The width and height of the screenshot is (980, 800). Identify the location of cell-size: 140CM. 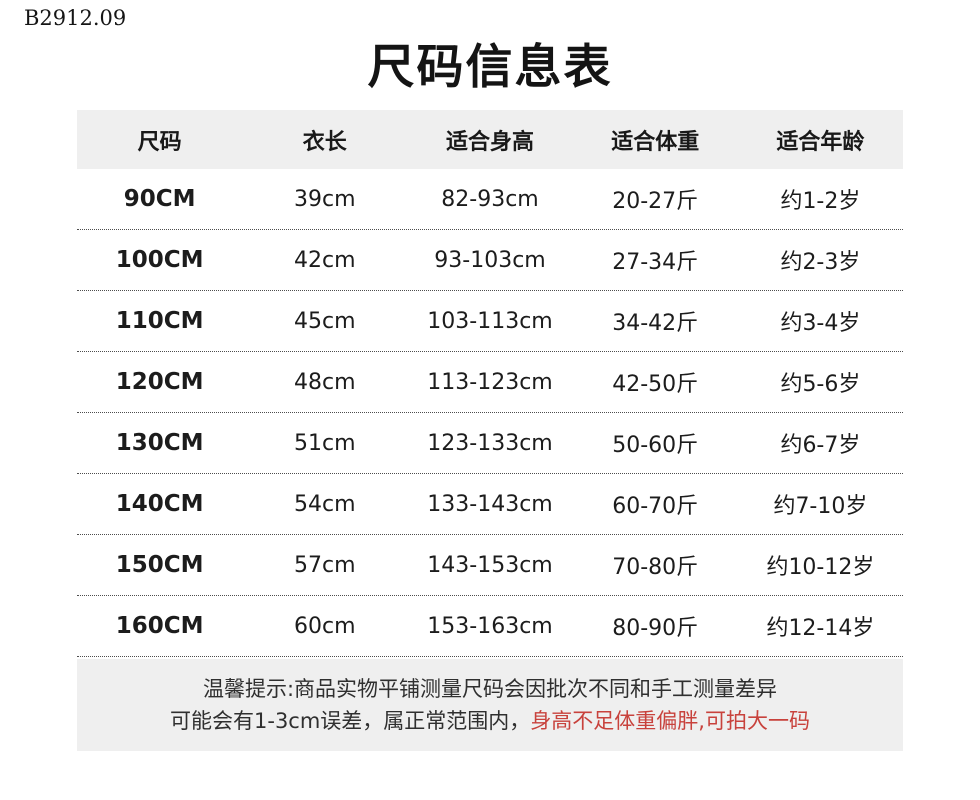
(159, 504).